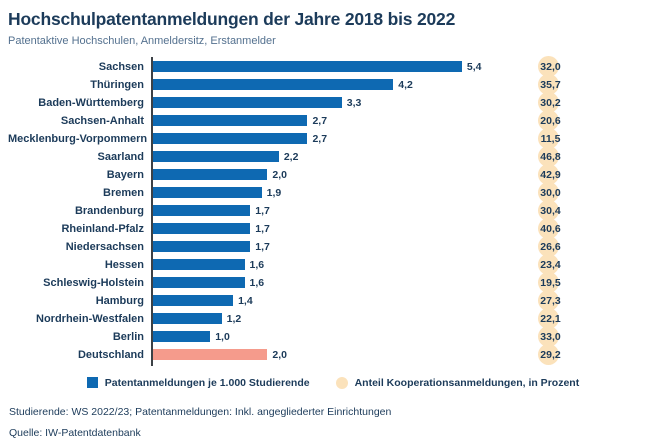 The height and width of the screenshot is (445, 668). I want to click on cooperation-share-badge: 29,2, so click(550, 354).